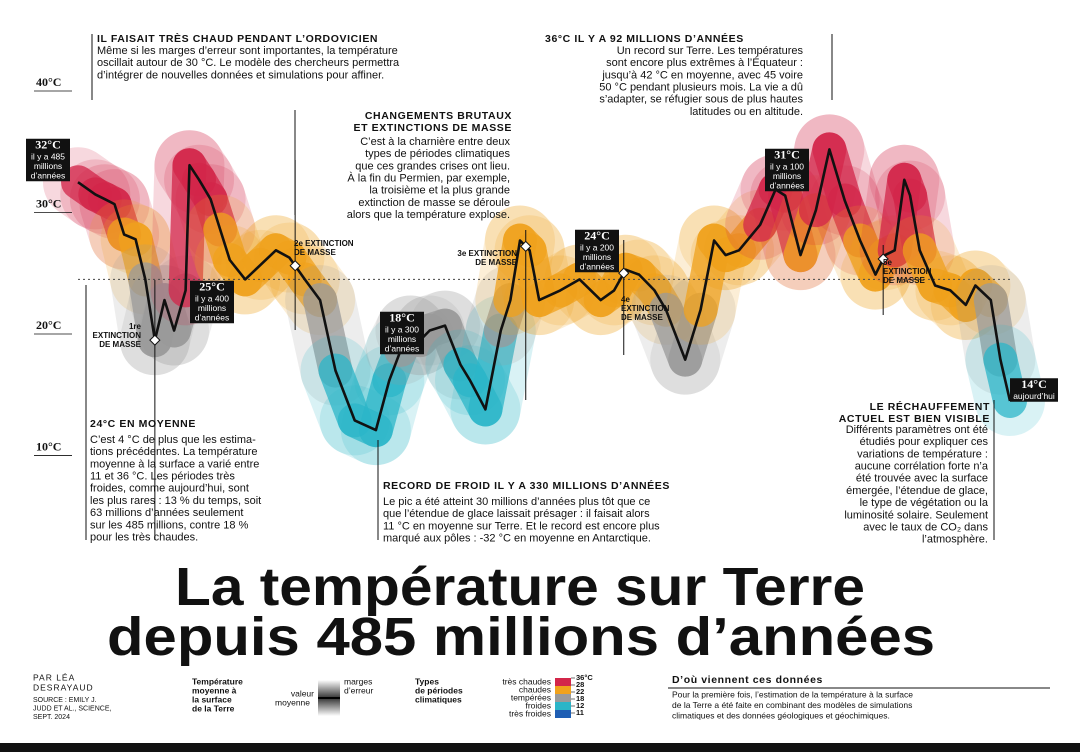 The image size is (1080, 752). I want to click on y-tick-label: 10°C, so click(48, 446).